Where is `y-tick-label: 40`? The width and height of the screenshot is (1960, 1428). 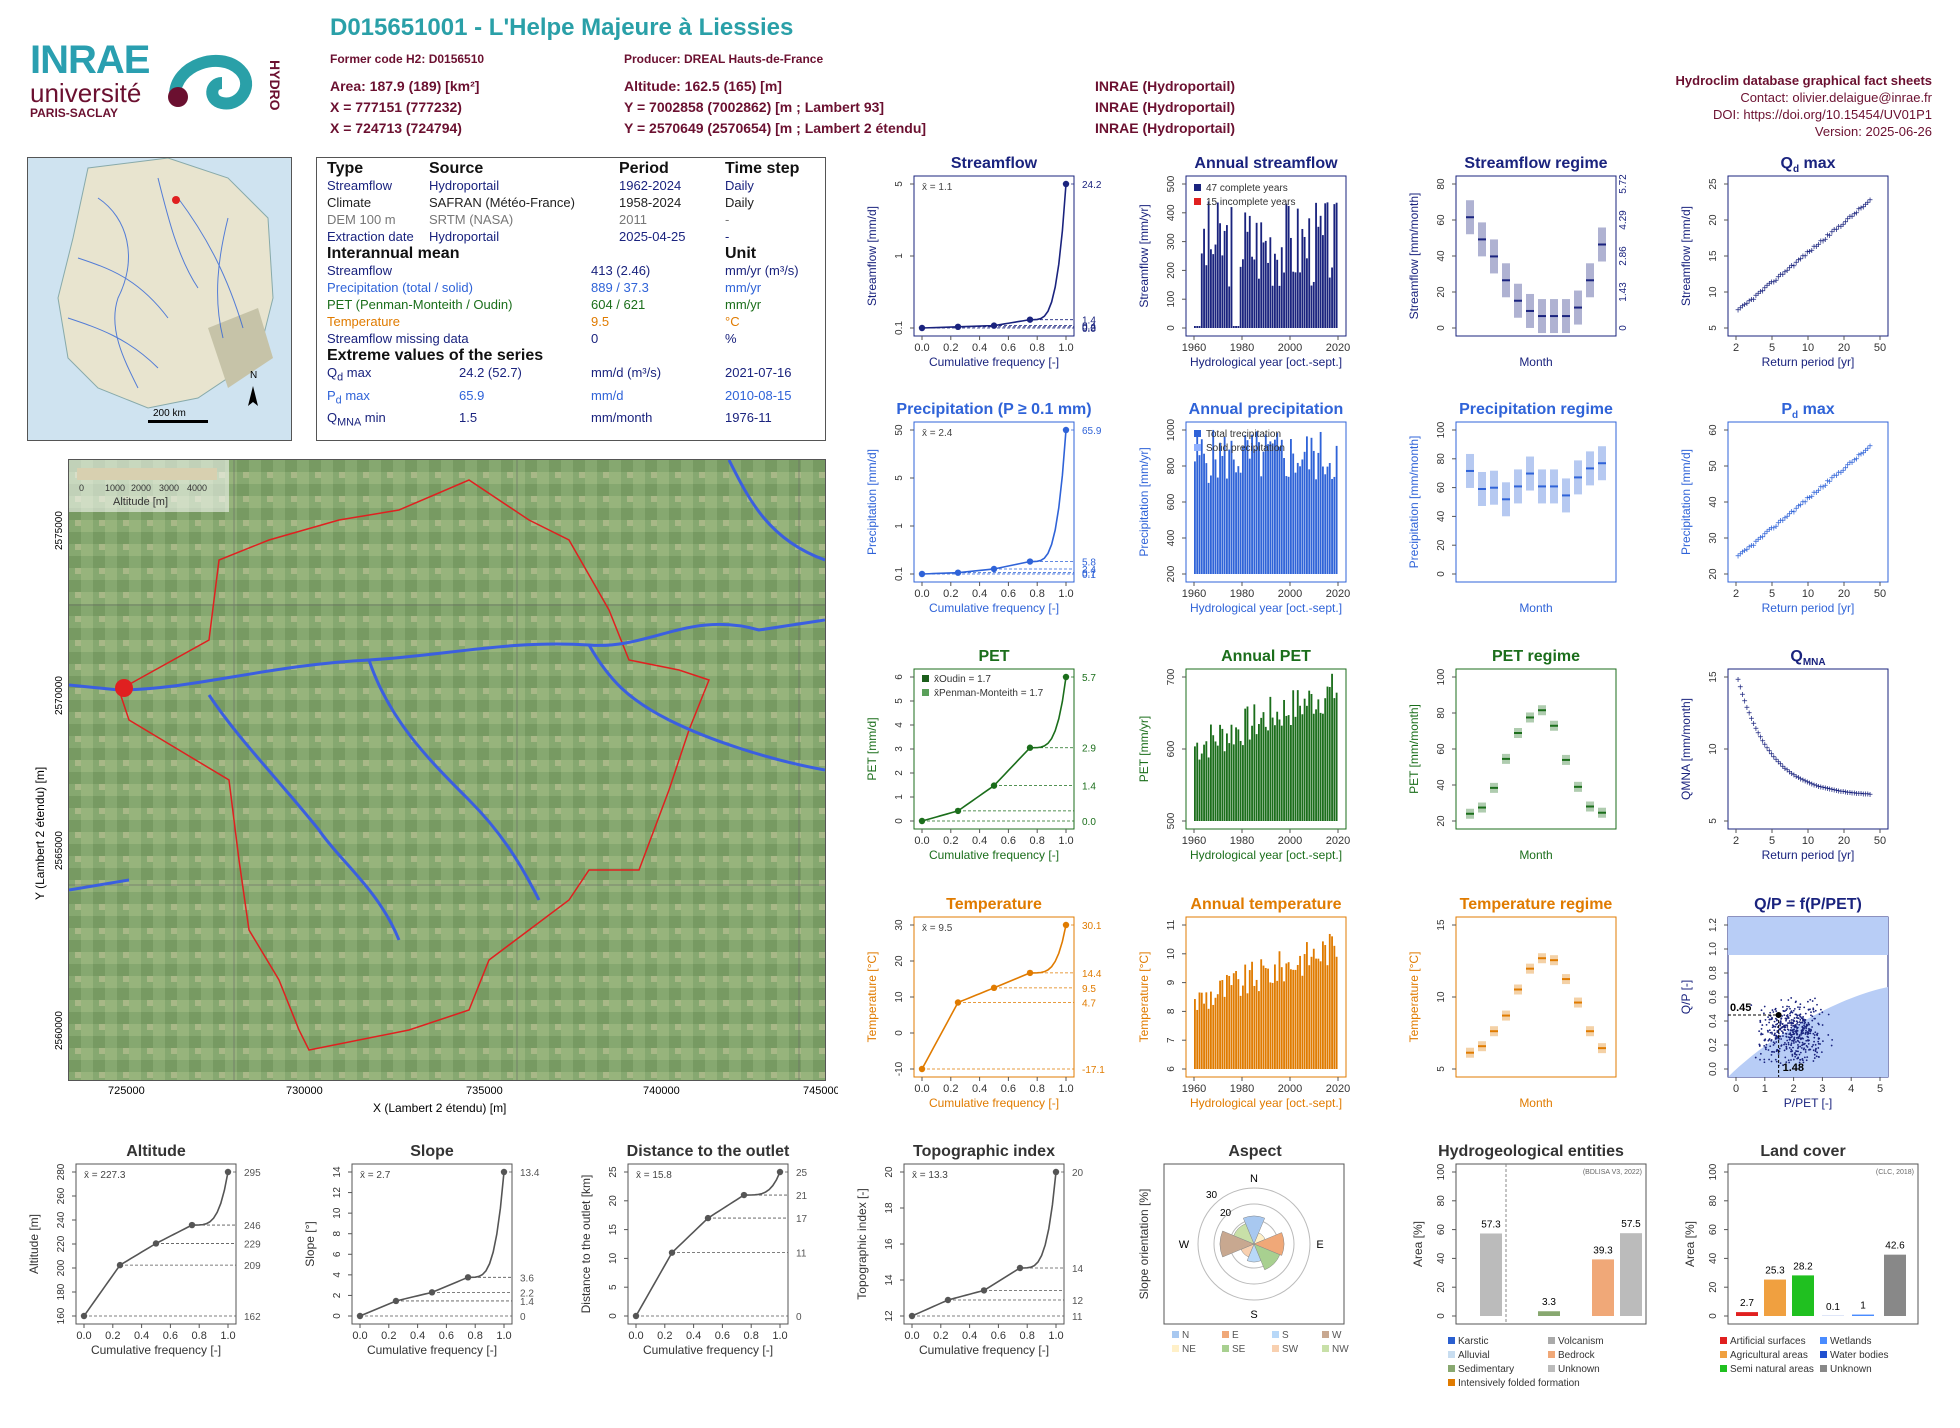
y-tick-label: 40 is located at coordinates (1713, 502).